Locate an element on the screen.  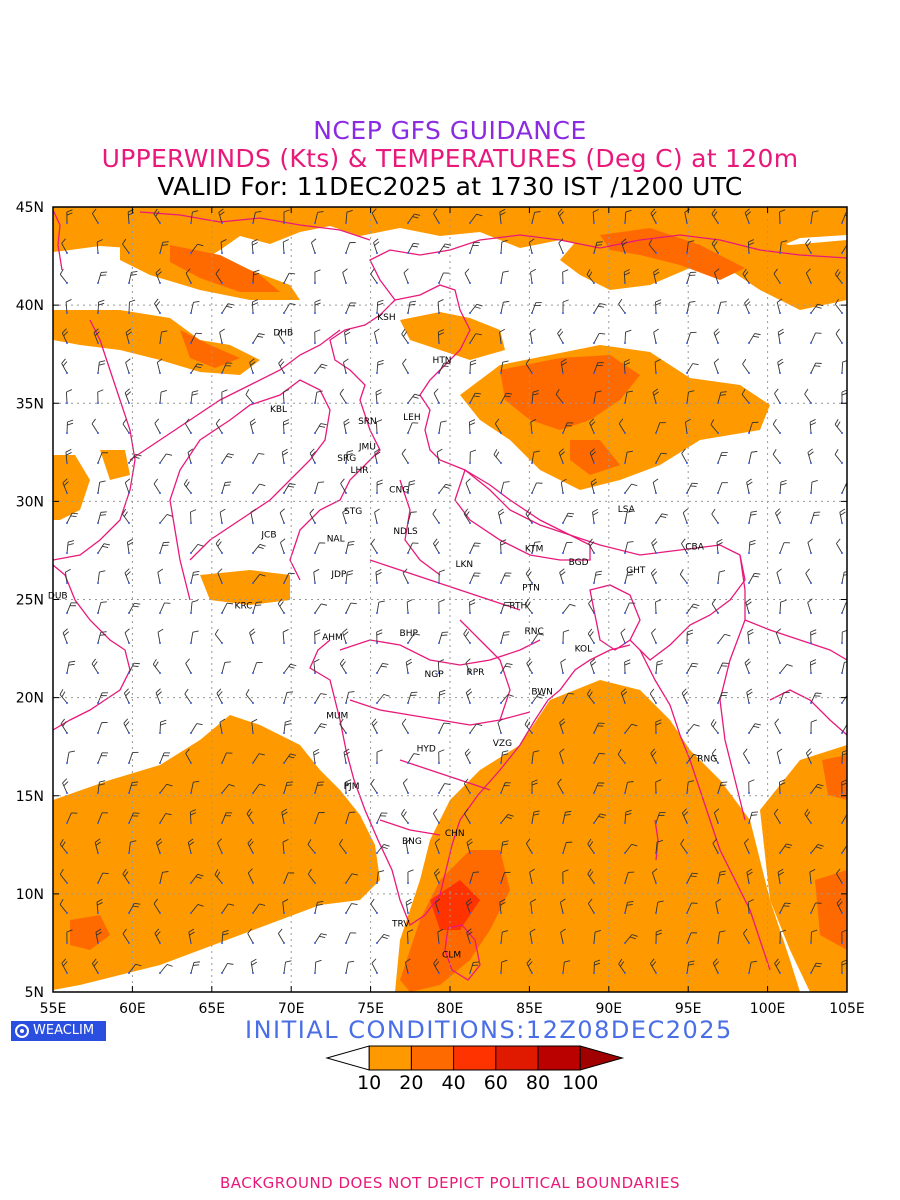
lon-label: 105E is located at coordinates (847, 1009).